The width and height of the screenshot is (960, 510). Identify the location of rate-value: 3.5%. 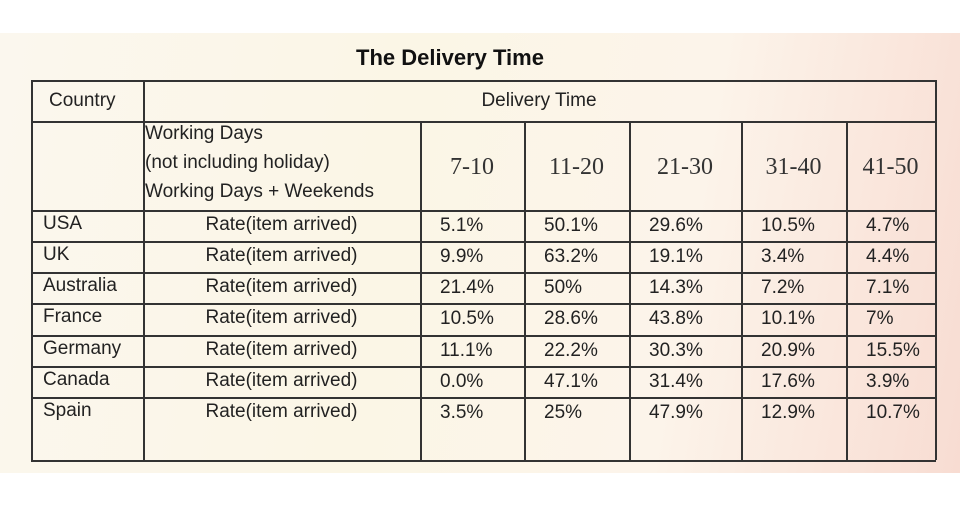
(462, 412).